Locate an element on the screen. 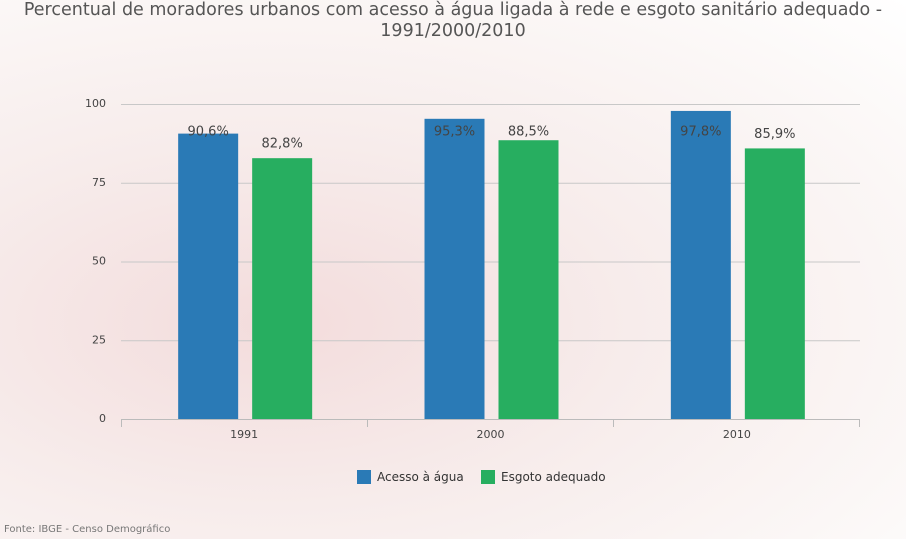 The image size is (906, 539). legend-label: Acesso à água is located at coordinates (420, 477).